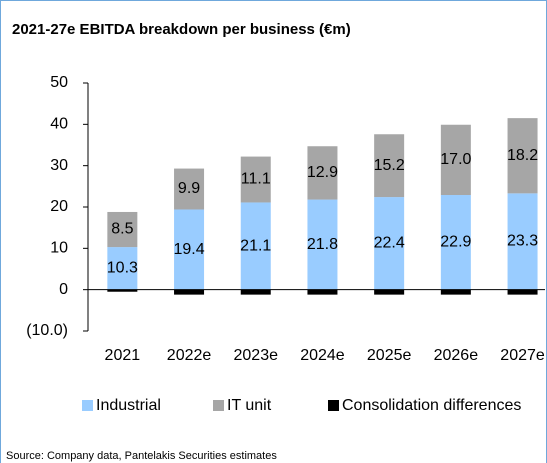 Image resolution: width=547 pixels, height=463 pixels. Describe the element at coordinates (63, 289) in the screenshot. I see `y-tick-label: 0` at that location.